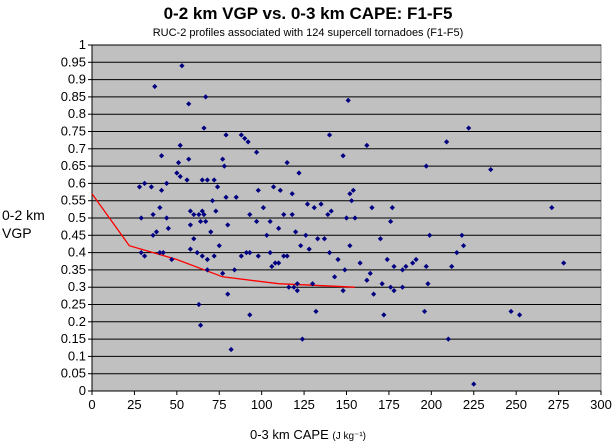  Describe the element at coordinates (77, 148) in the screenshot. I see `y-tick-label: 0.7` at that location.